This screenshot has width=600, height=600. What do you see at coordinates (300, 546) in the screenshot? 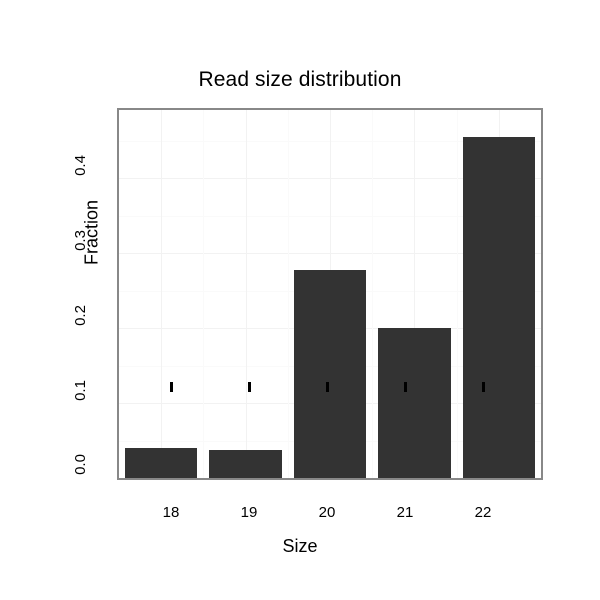
I see `x-axis-title: Size` at bounding box center [300, 546].